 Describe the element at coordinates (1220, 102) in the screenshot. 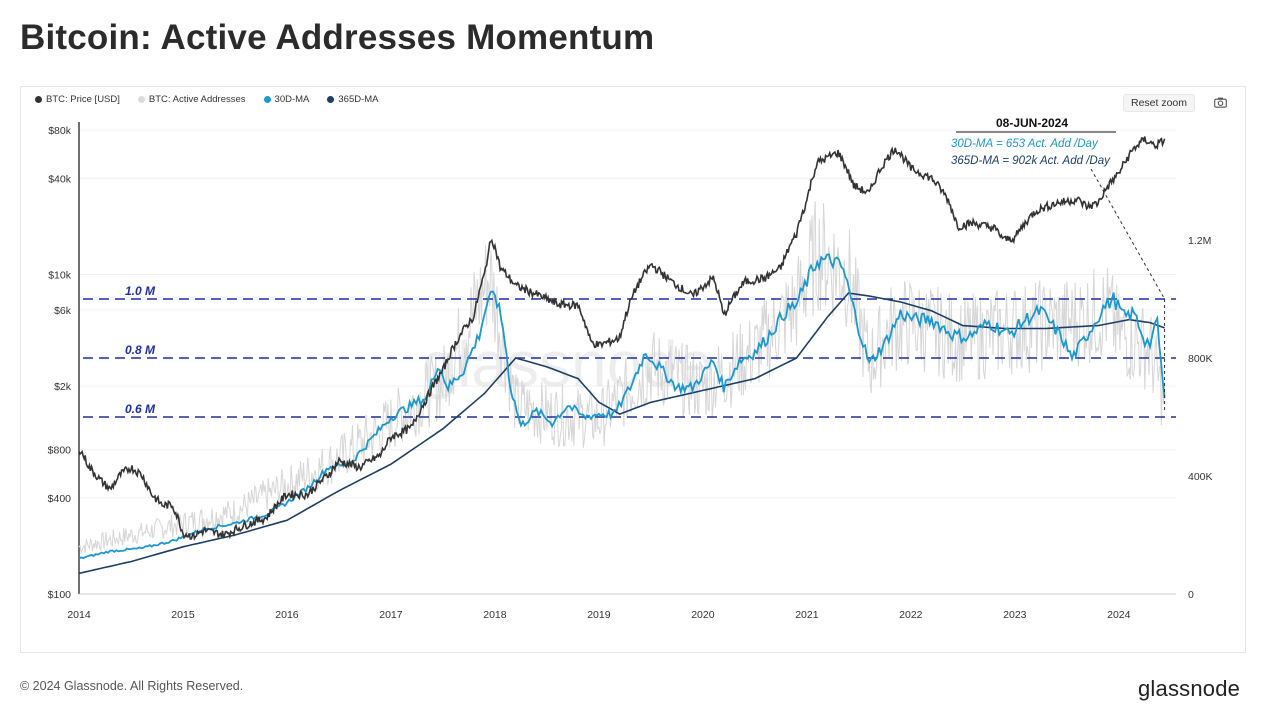

I see `camera-icon` at that location.